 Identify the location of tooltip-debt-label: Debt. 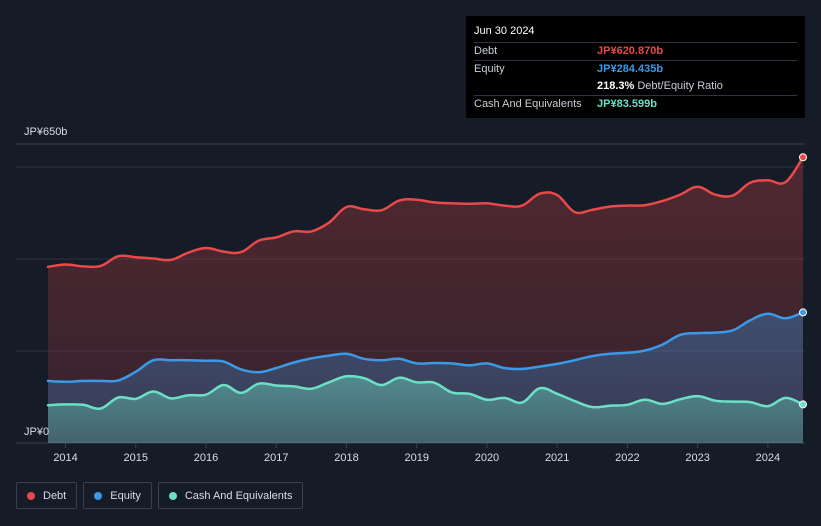
(486, 51).